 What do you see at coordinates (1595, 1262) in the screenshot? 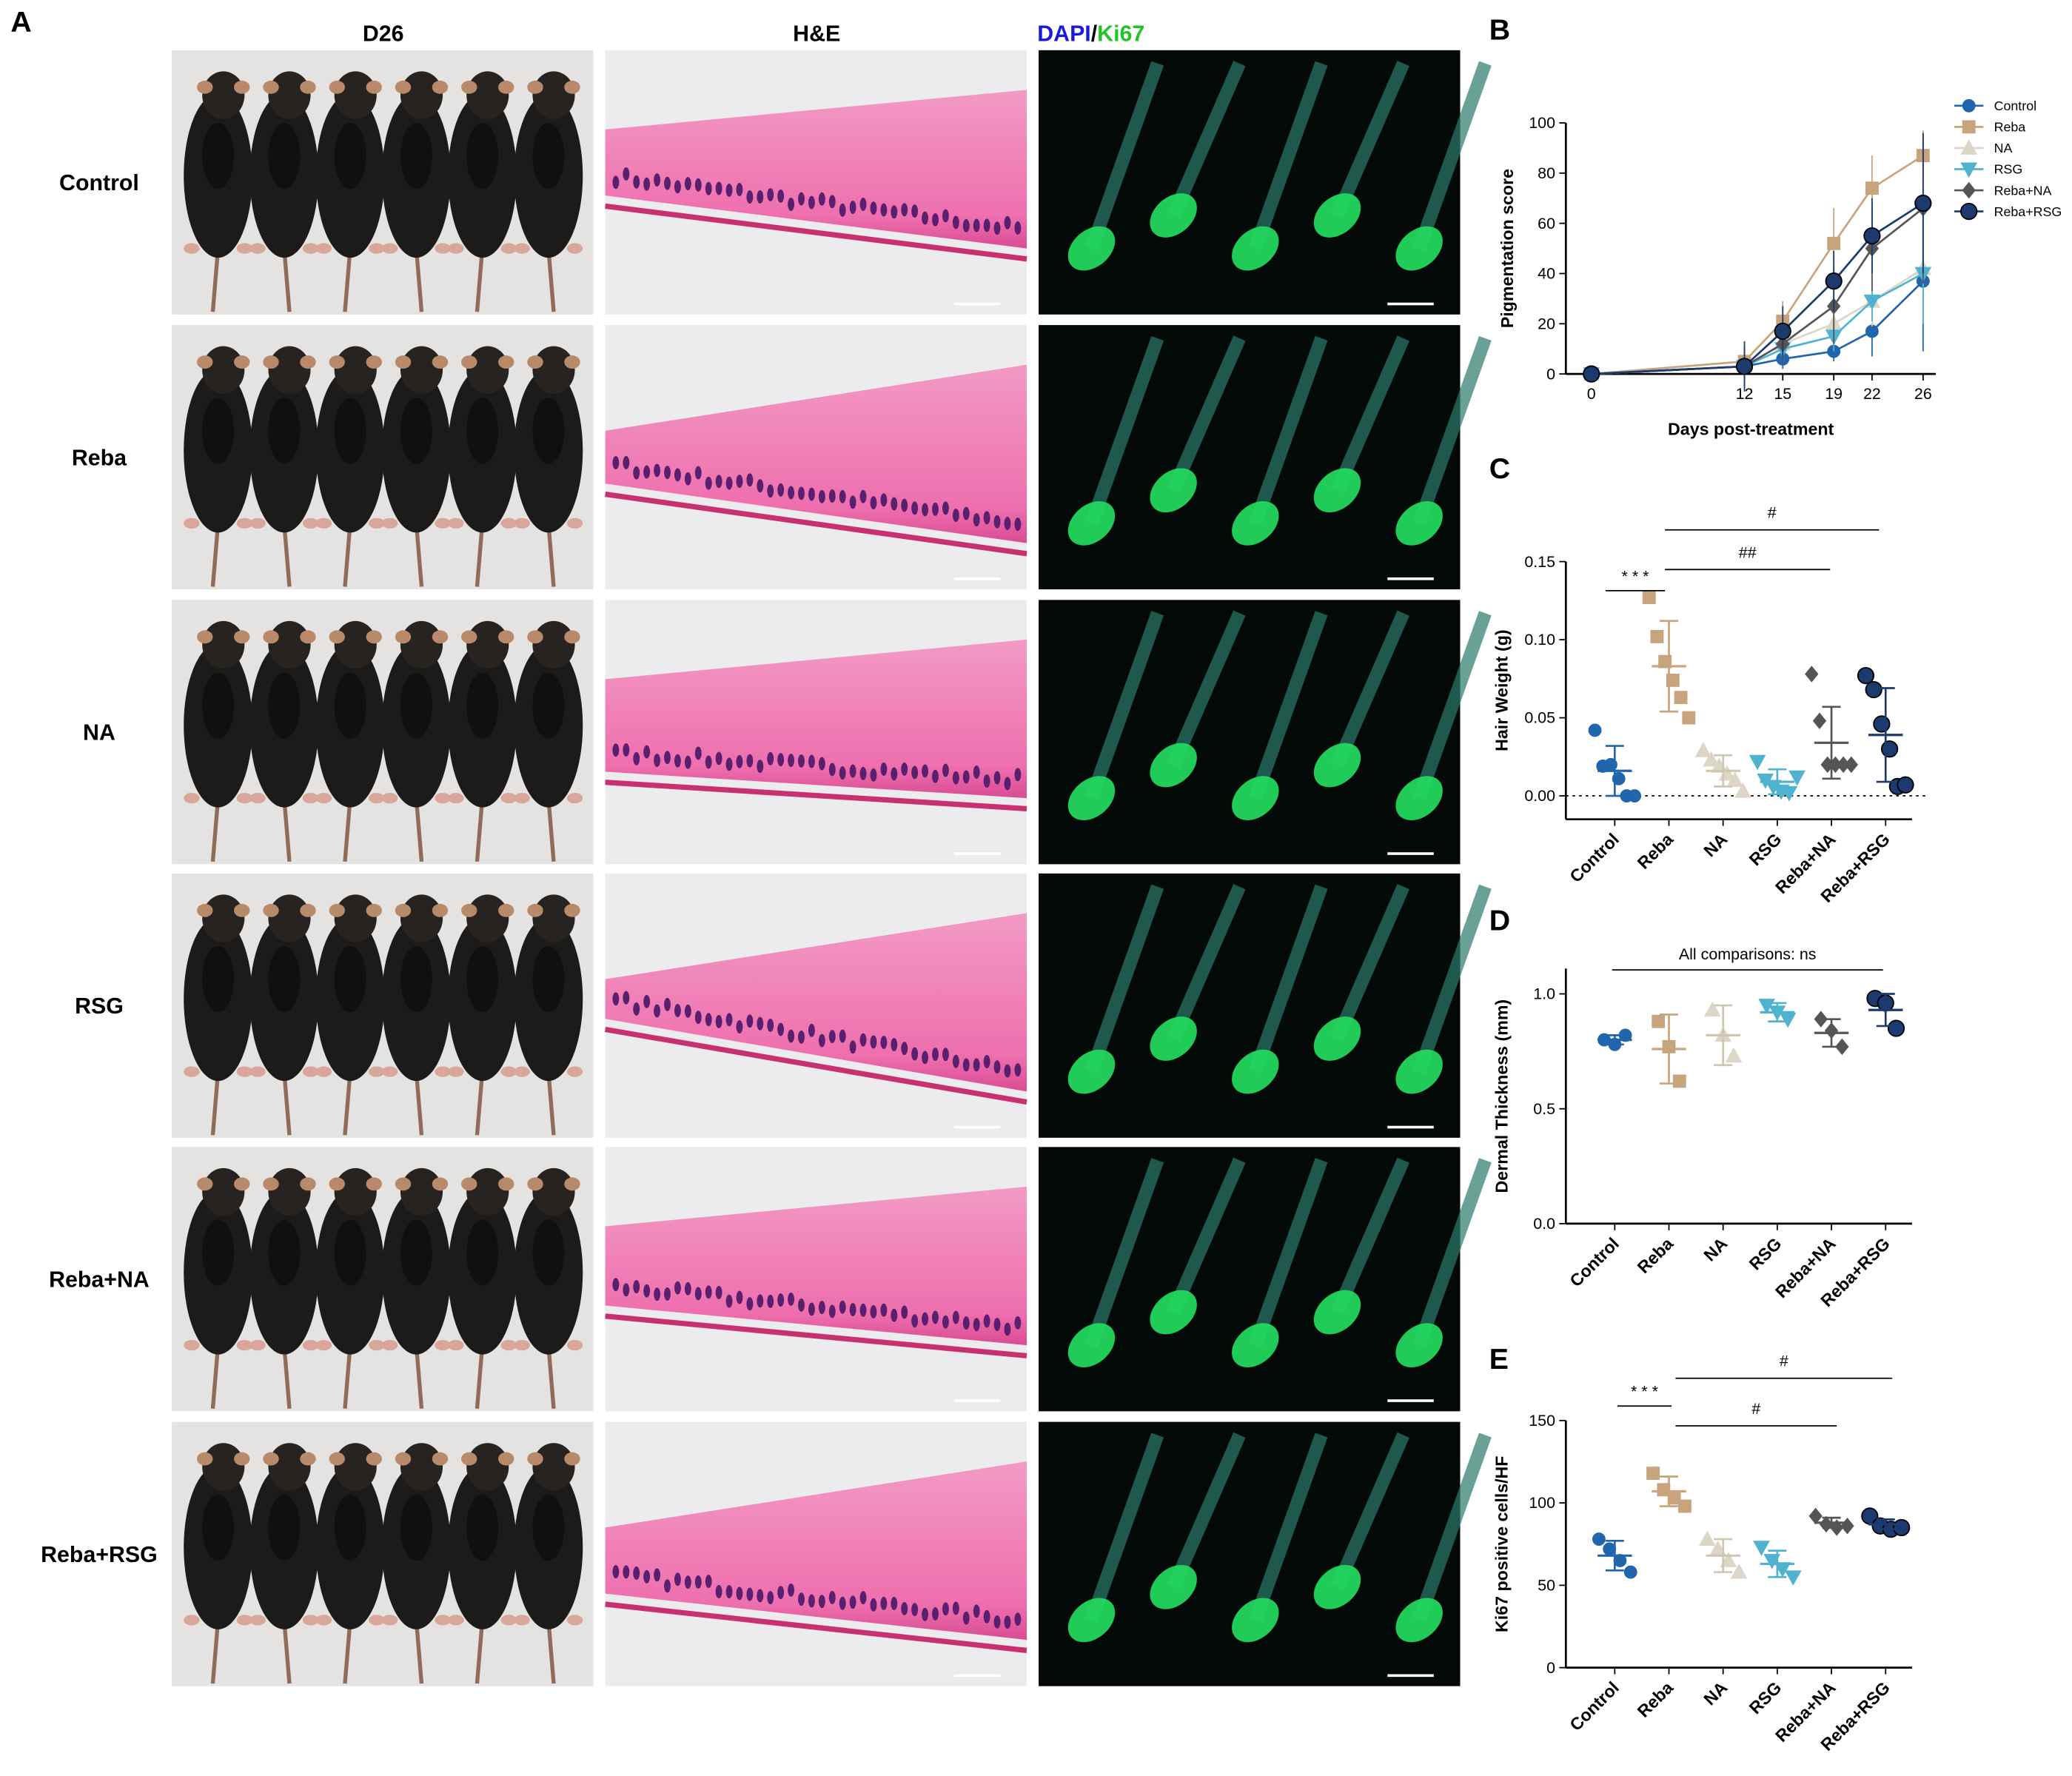
I see `x-tick-label: Control` at bounding box center [1595, 1262].